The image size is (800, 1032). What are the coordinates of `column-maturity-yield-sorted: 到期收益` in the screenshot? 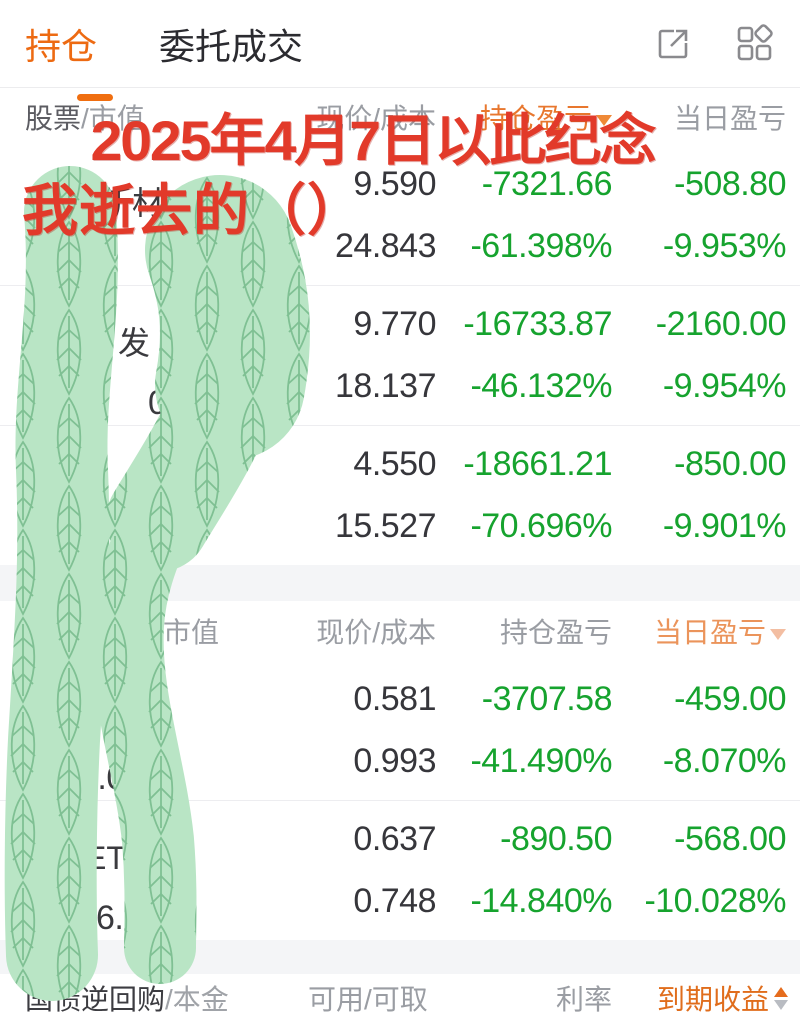 It's located at (722, 998).